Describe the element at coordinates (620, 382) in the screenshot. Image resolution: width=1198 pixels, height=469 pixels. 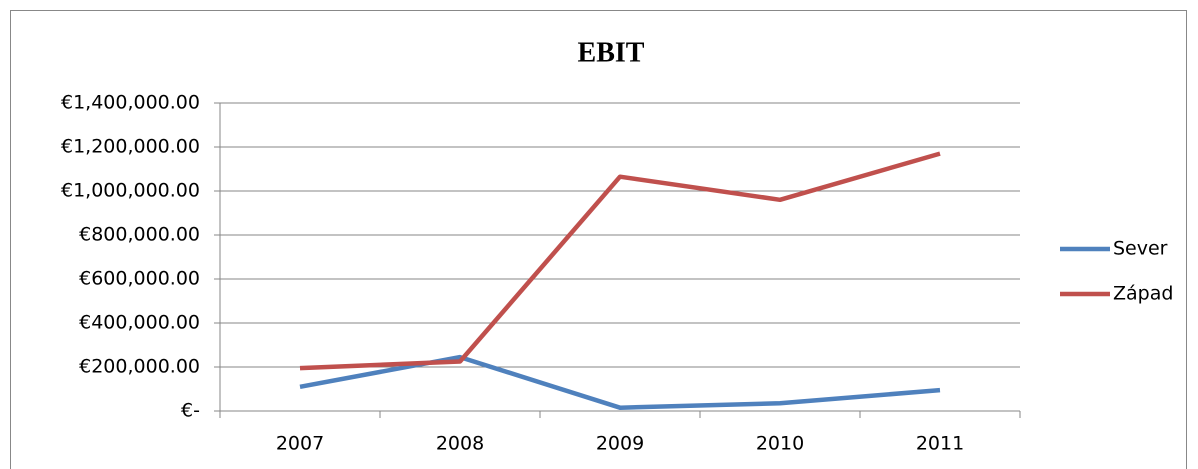
I see `series-line` at that location.